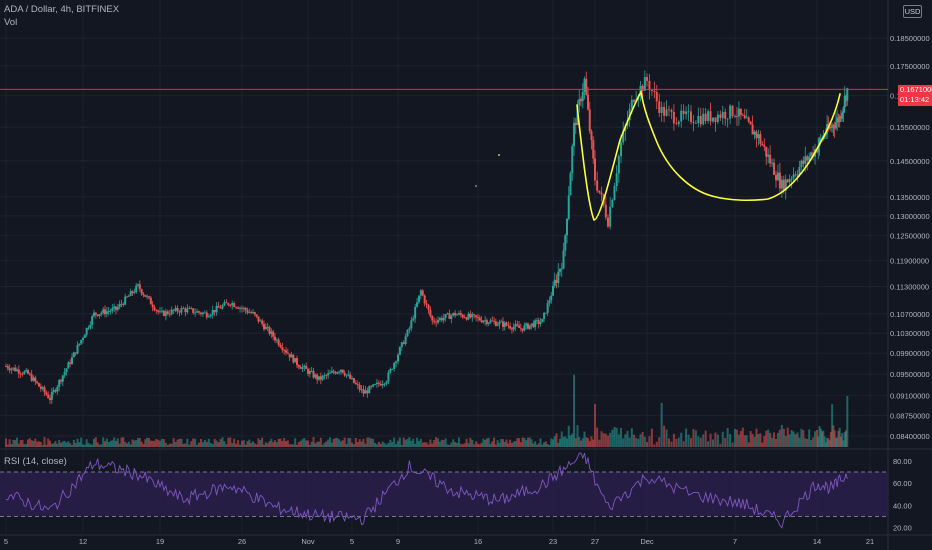 The width and height of the screenshot is (932, 550). I want to click on price-axis-label: 0.09500000, so click(910, 374).